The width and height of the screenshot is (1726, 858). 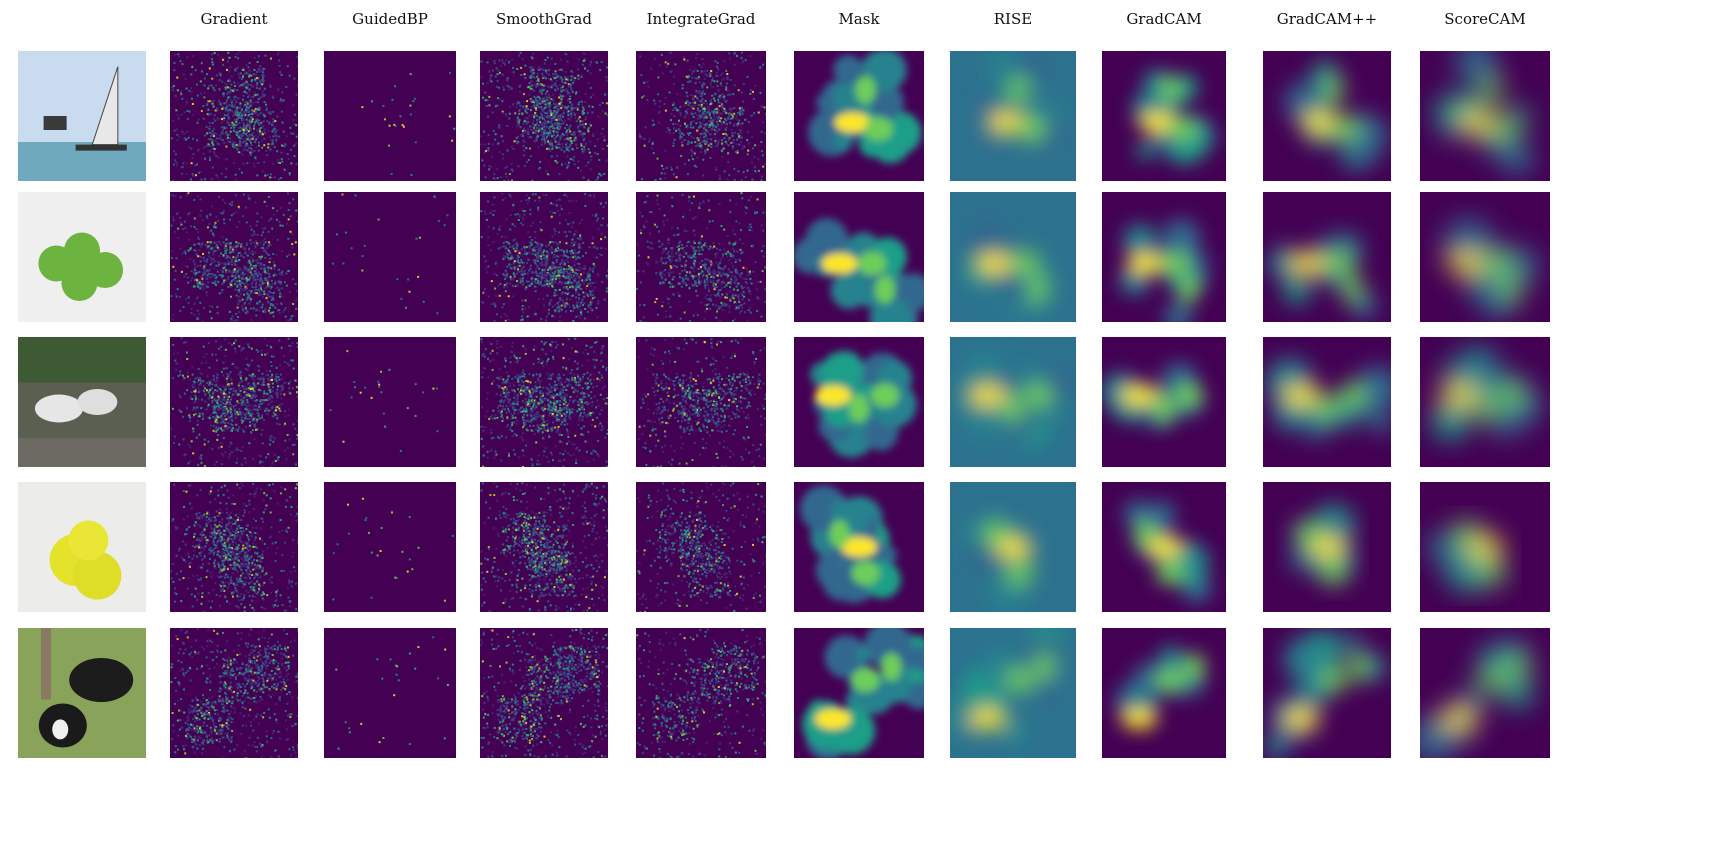 What do you see at coordinates (701, 19) in the screenshot?
I see `column-header-integrategrad: IntegrateGrad` at bounding box center [701, 19].